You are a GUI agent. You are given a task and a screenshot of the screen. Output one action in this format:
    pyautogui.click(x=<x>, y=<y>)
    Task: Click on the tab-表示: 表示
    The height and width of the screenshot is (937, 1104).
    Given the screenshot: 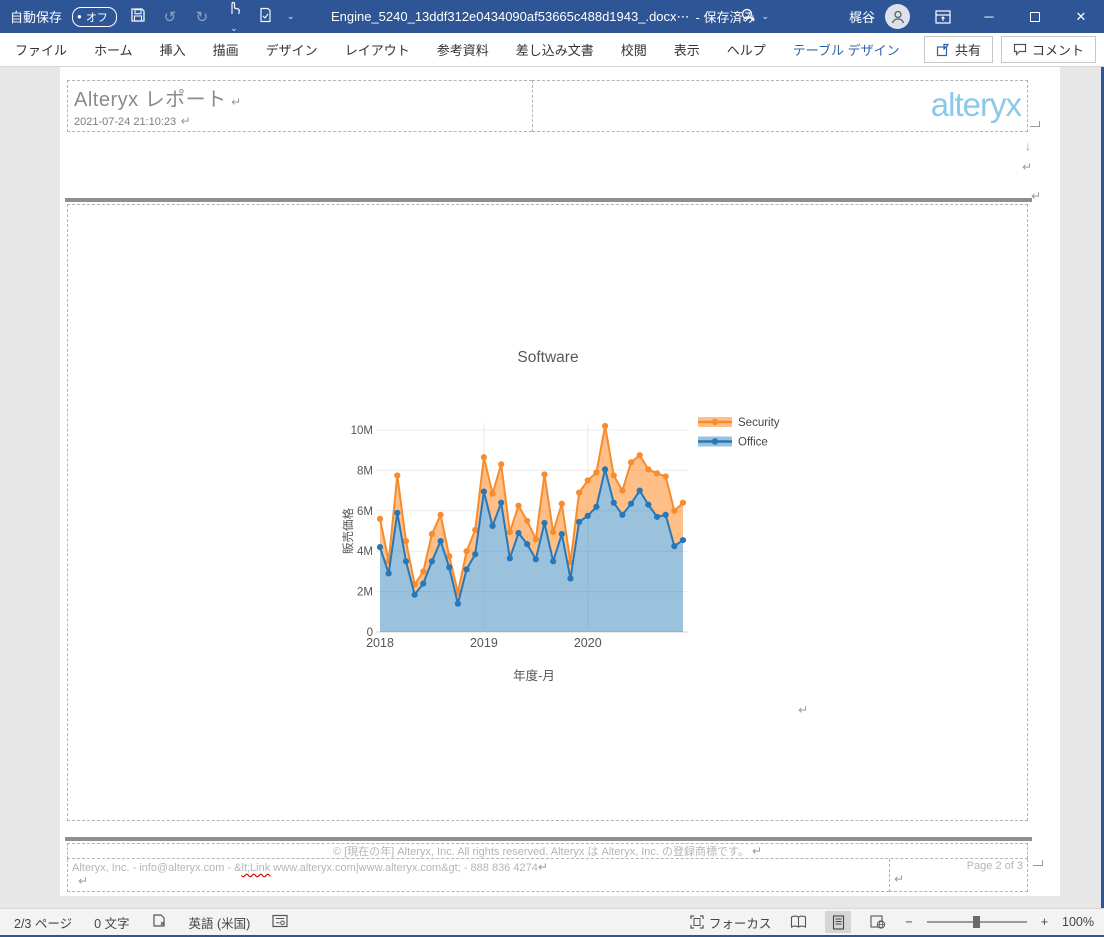 What is the action you would take?
    pyautogui.click(x=686, y=50)
    